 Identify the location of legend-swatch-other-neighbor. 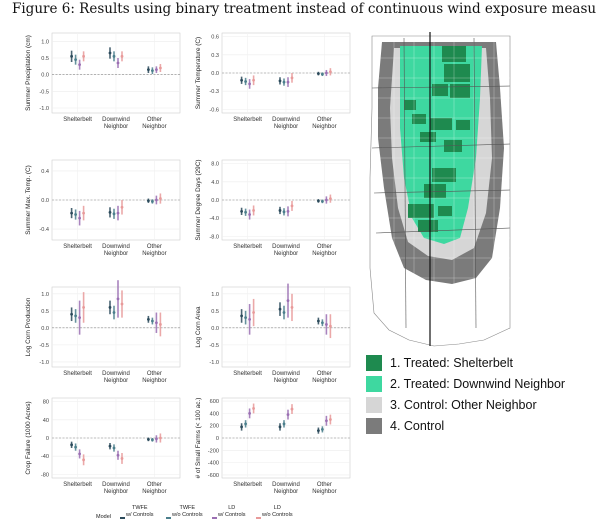
(374, 404).